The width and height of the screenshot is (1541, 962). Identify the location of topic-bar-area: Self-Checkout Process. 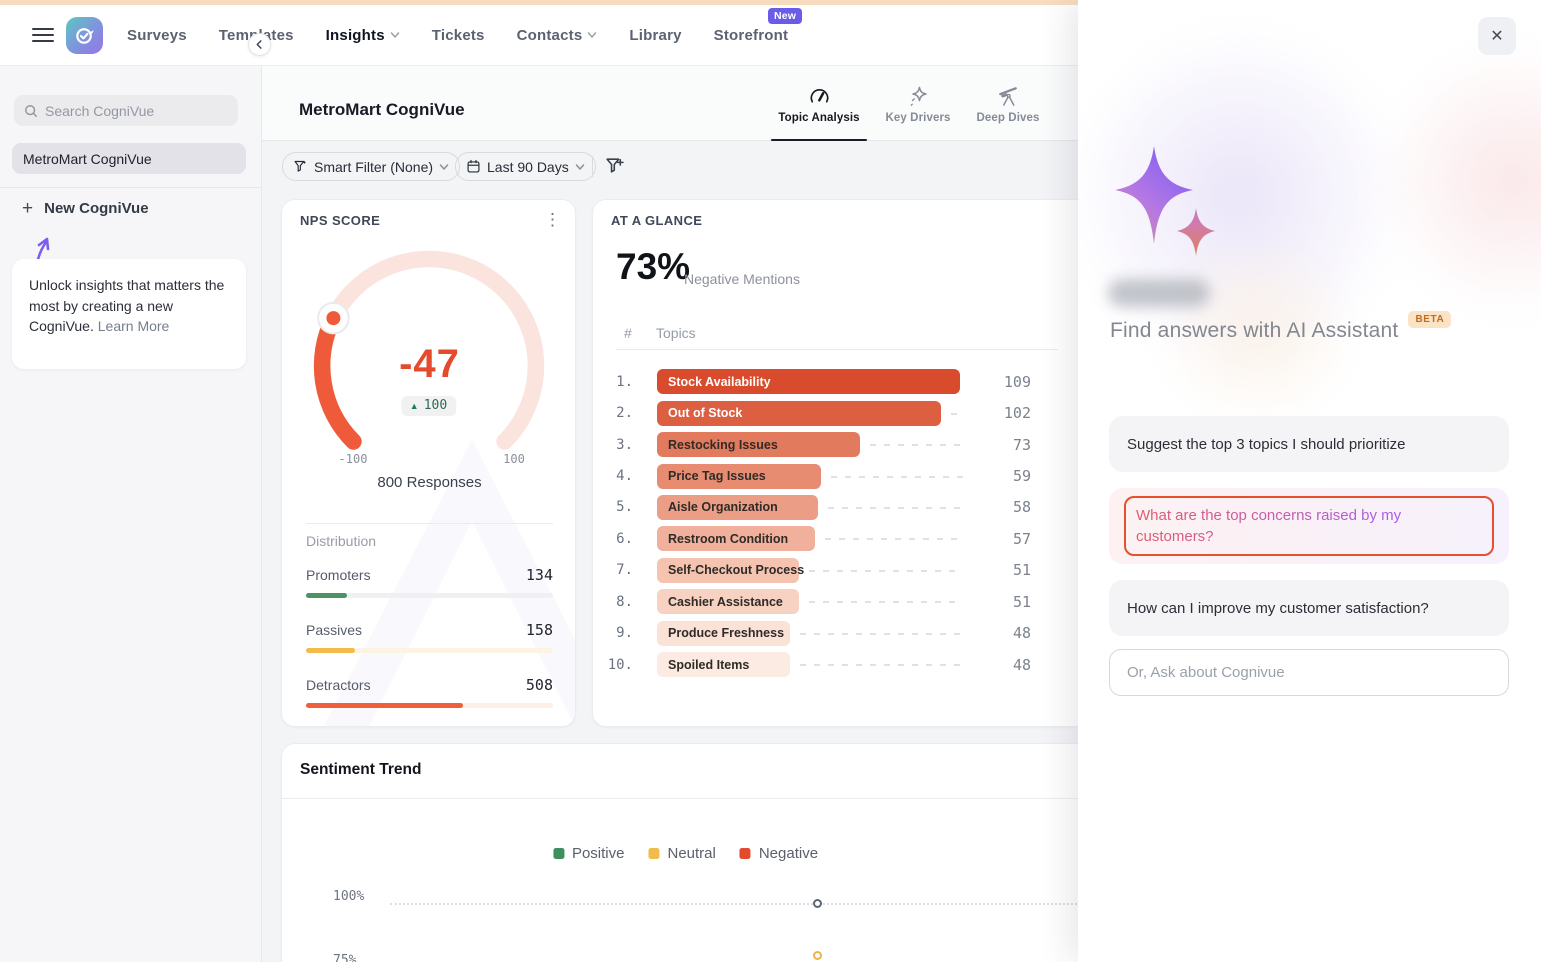
(810, 570).